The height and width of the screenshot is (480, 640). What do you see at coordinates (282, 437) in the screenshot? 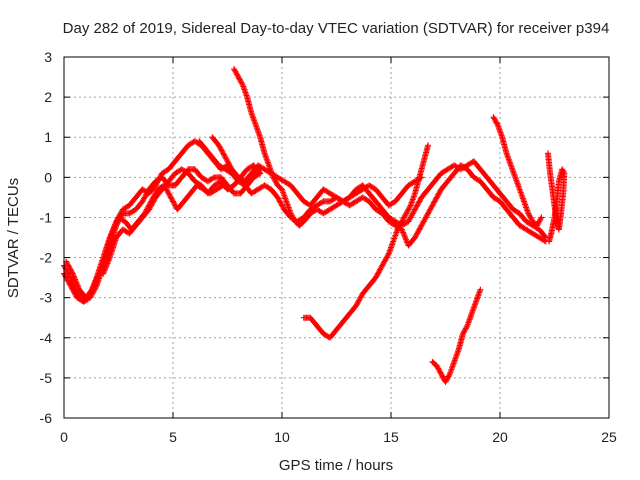
I see `x-tick-label: 10` at bounding box center [282, 437].